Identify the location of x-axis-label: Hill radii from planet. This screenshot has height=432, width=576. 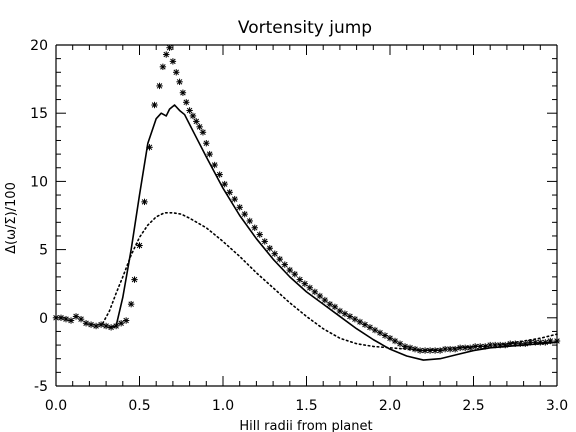
(305, 425).